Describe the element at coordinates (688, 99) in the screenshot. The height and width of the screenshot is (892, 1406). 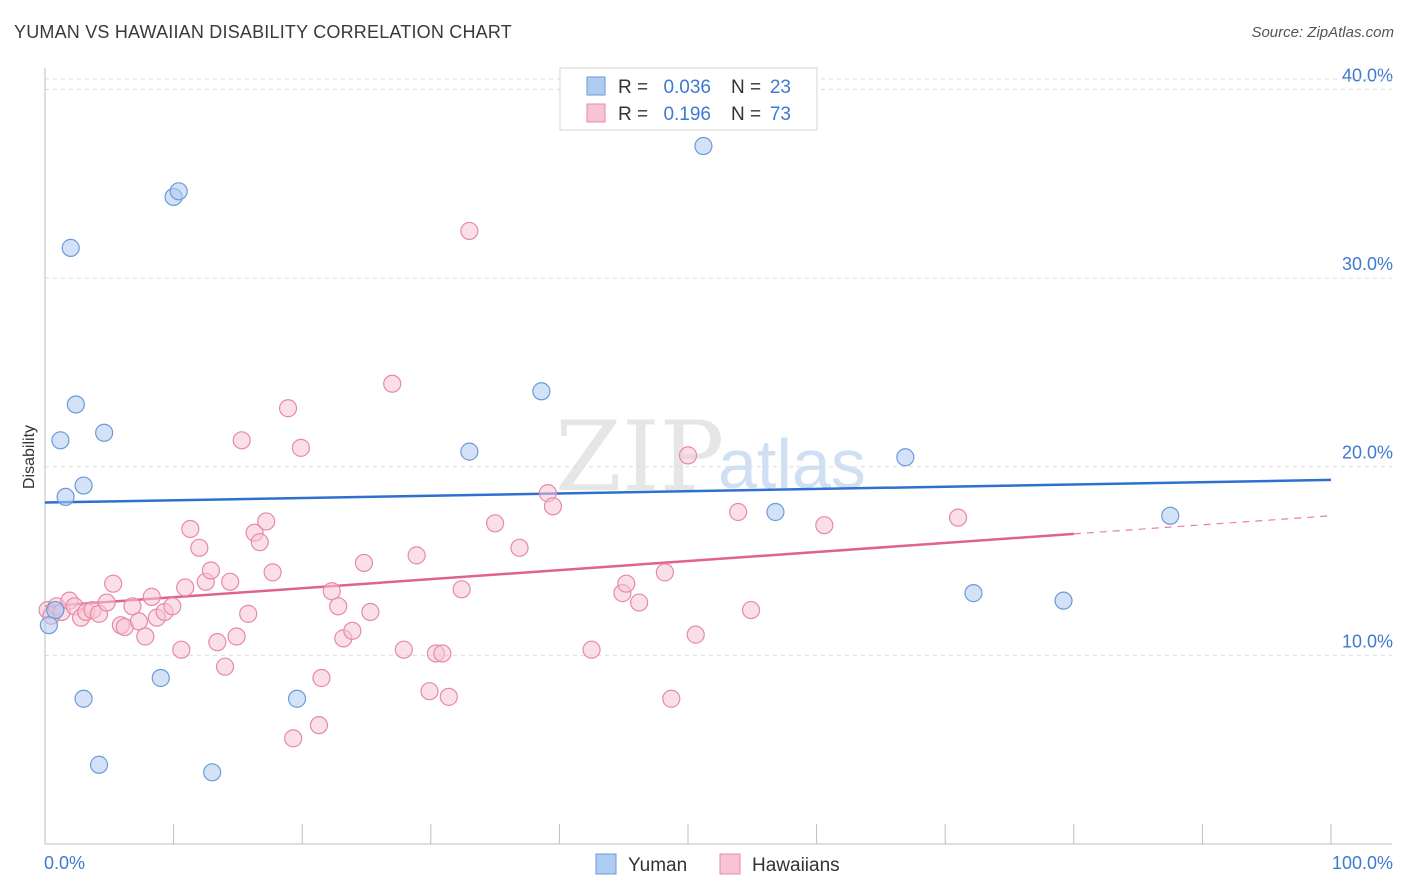
I see `legend: R = 0.036 N = 23 R = 0.196 N = 73` at that location.